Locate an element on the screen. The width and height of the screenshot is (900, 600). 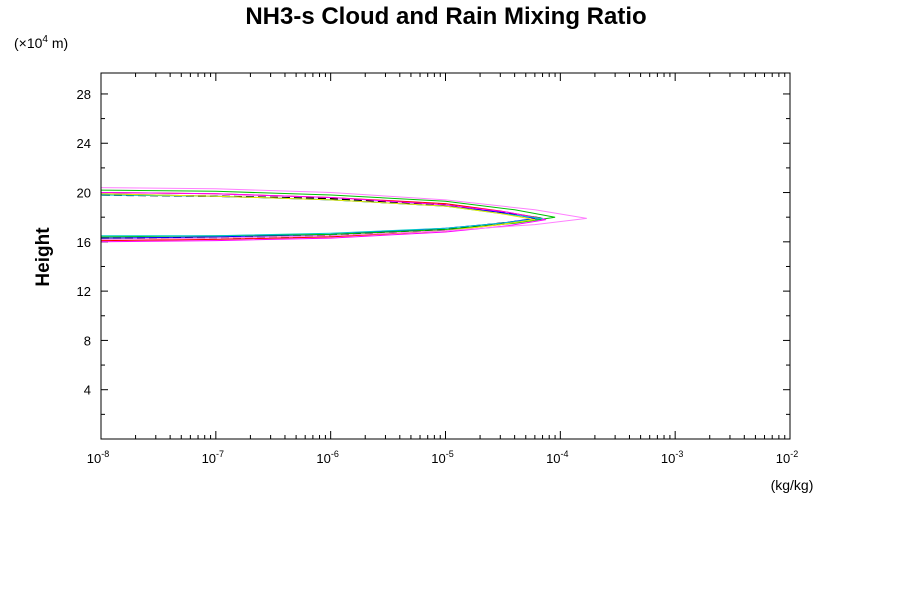
x-tick-exponent: -7 is located at coordinates (220, 454).